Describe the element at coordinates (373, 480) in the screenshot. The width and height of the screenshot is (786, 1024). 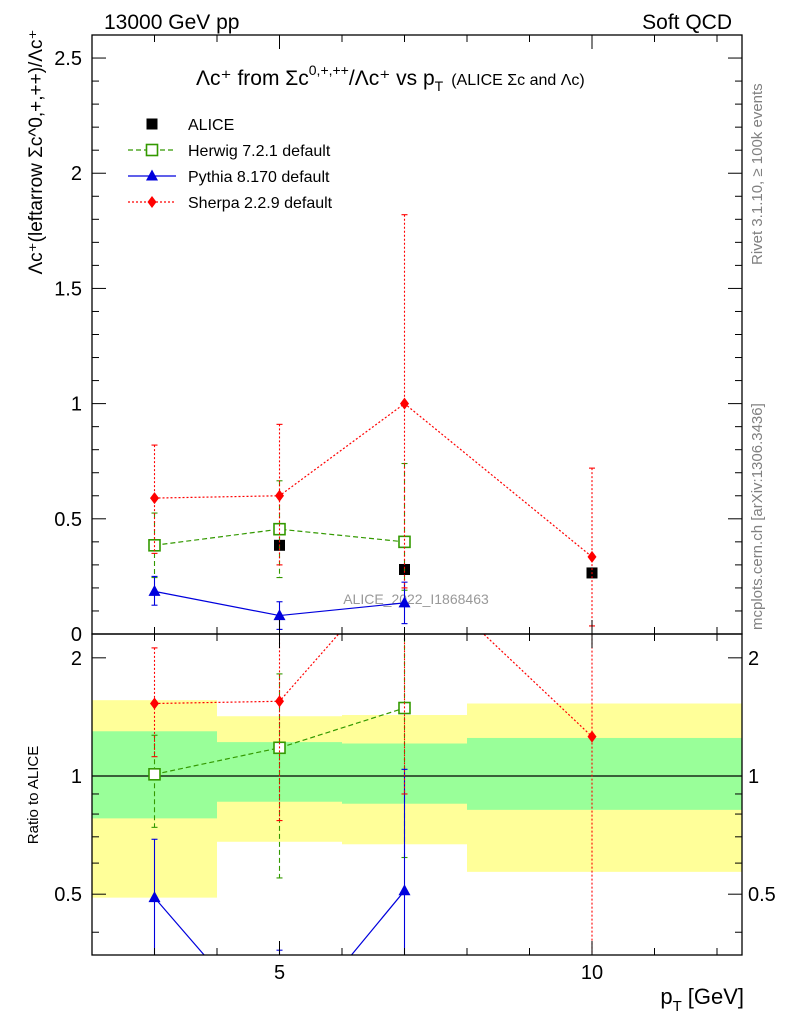
I see `sherpa-main-line` at that location.